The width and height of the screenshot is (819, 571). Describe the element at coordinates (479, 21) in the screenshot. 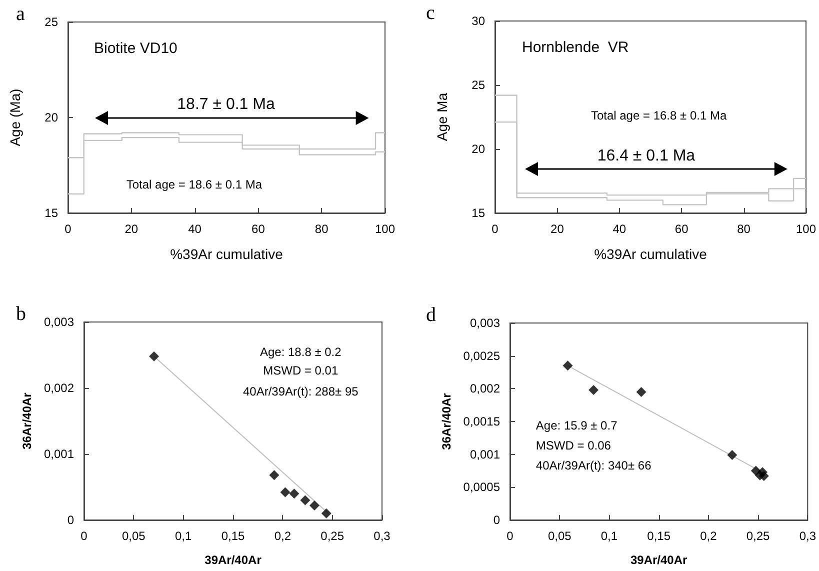

I see `y-tick-label: 30` at that location.